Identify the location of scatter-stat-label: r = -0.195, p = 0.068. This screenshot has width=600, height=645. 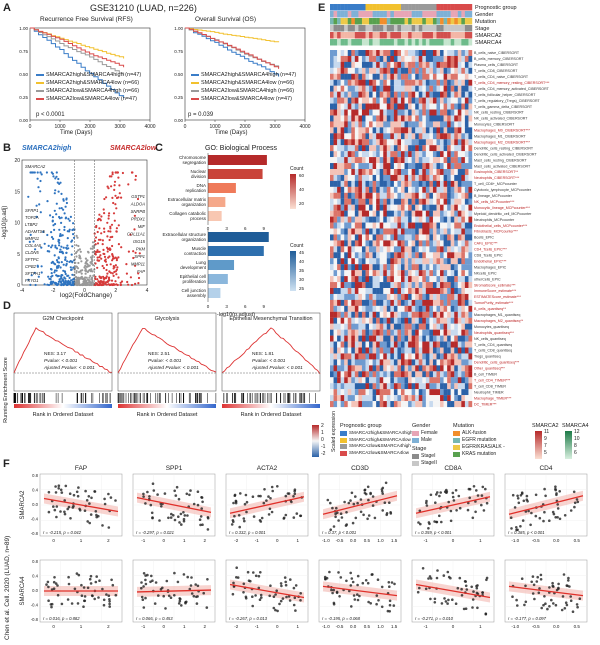
(341, 618).